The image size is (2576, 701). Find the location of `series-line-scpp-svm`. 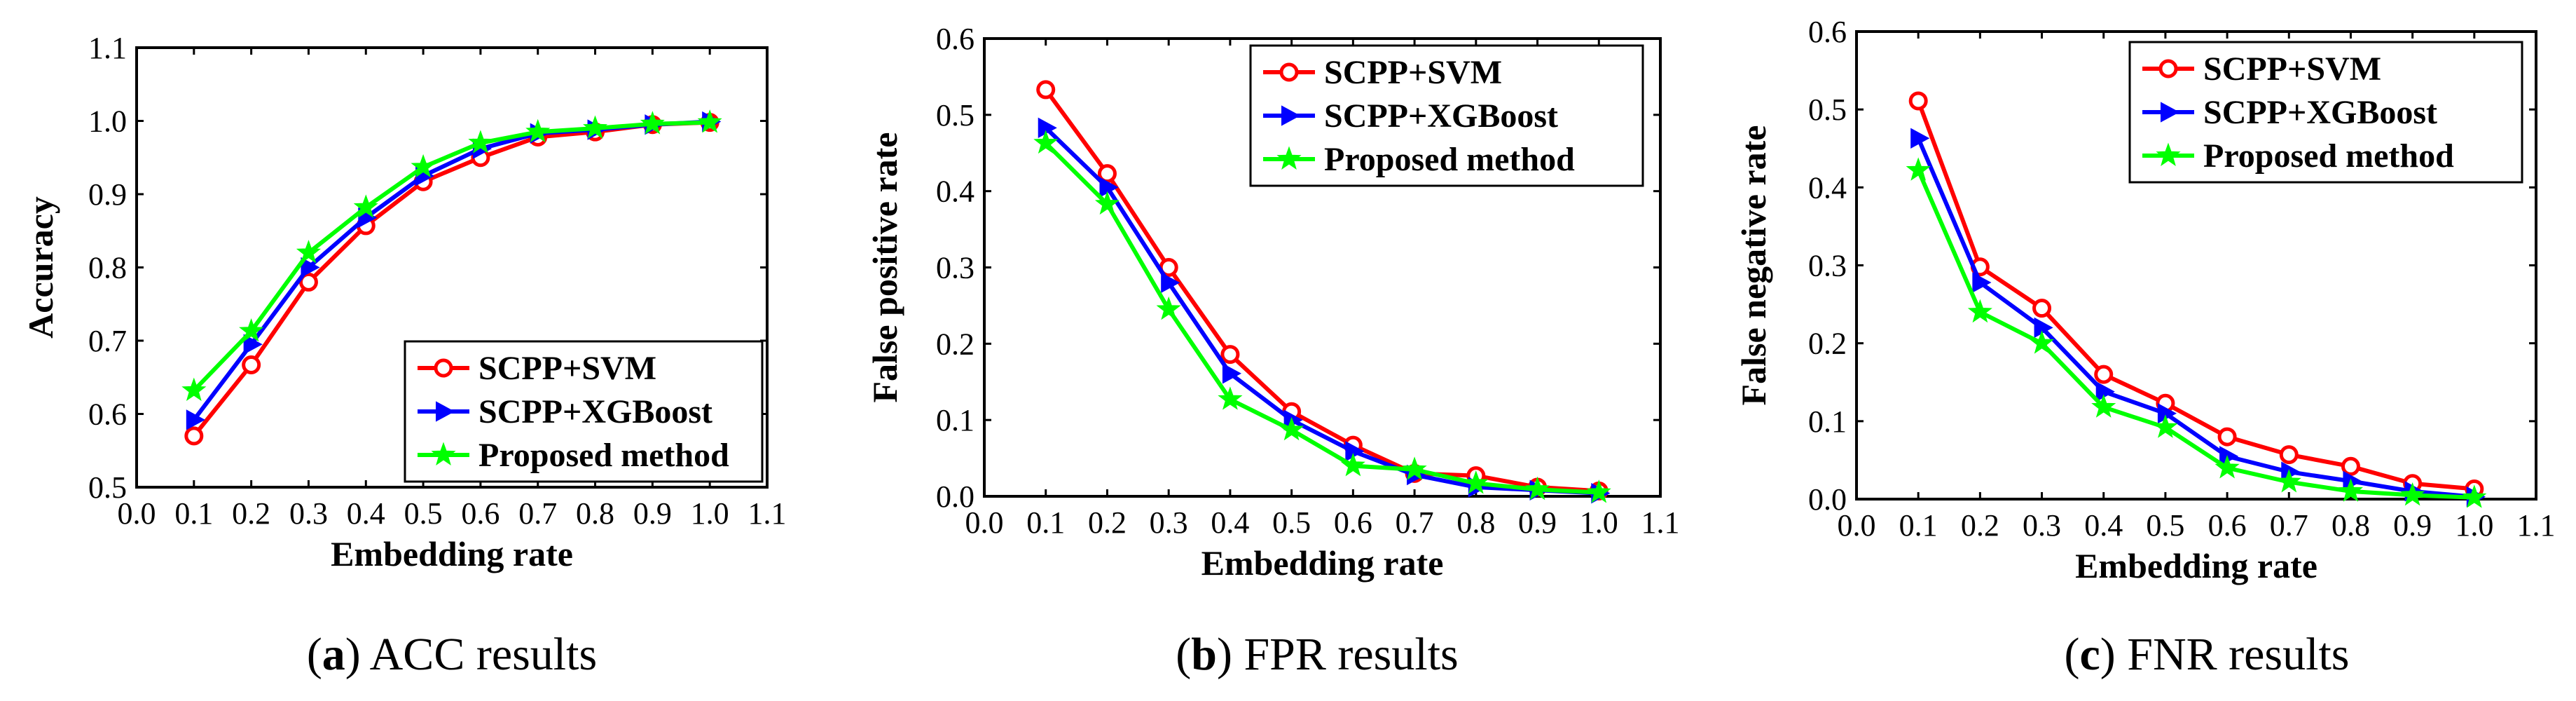

series-line-scpp-svm is located at coordinates (1321, 291).